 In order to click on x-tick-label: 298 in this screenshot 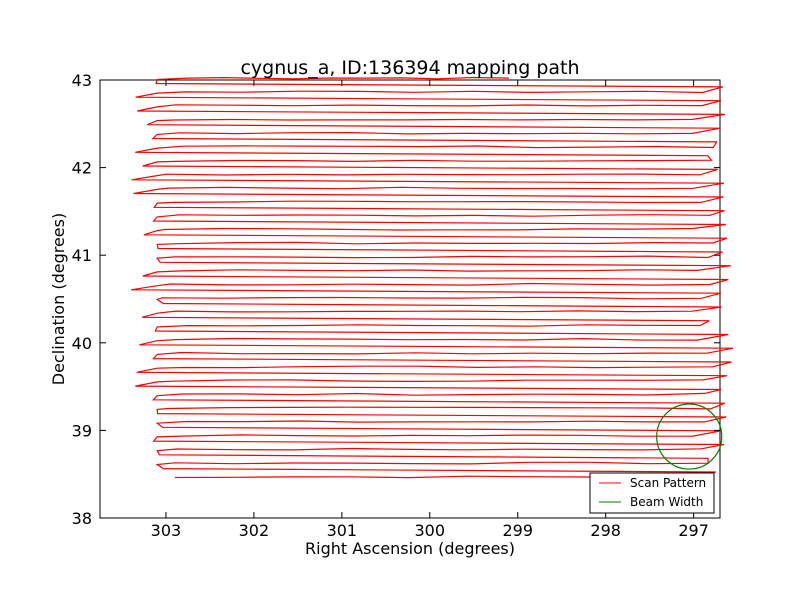, I will do `click(605, 530)`.